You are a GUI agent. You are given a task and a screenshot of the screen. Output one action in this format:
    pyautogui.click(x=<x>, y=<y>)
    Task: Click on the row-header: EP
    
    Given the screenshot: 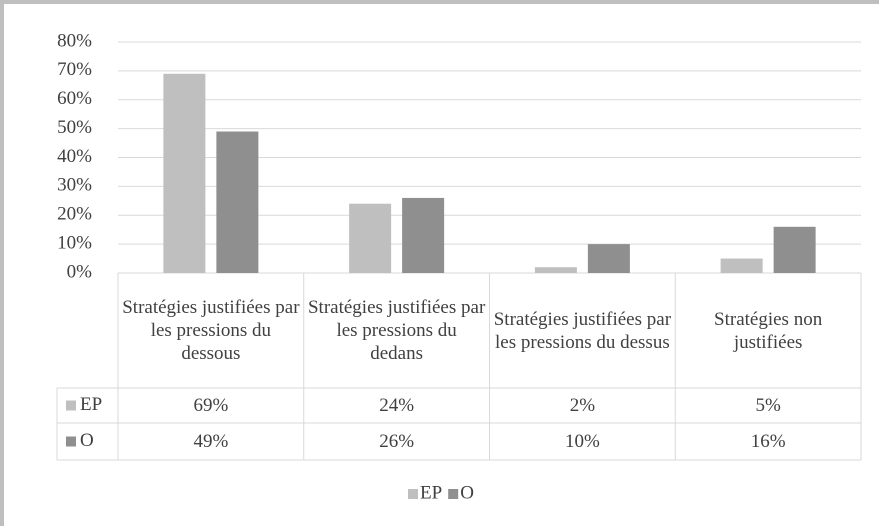 What is the action you would take?
    pyautogui.click(x=91, y=404)
    